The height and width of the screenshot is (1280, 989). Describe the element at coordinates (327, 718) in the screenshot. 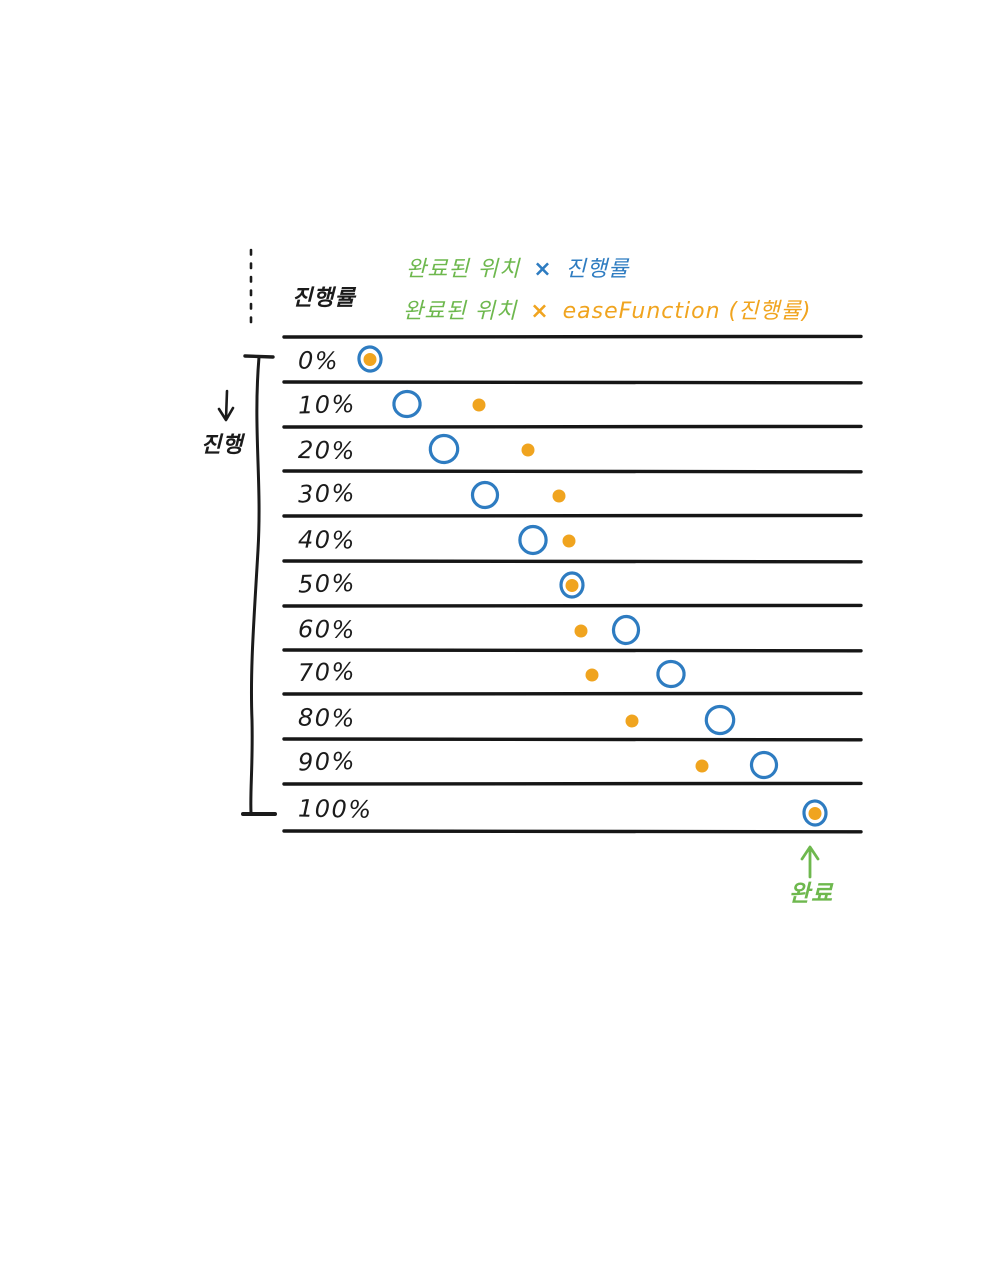

I see `row-label: 80%` at that location.